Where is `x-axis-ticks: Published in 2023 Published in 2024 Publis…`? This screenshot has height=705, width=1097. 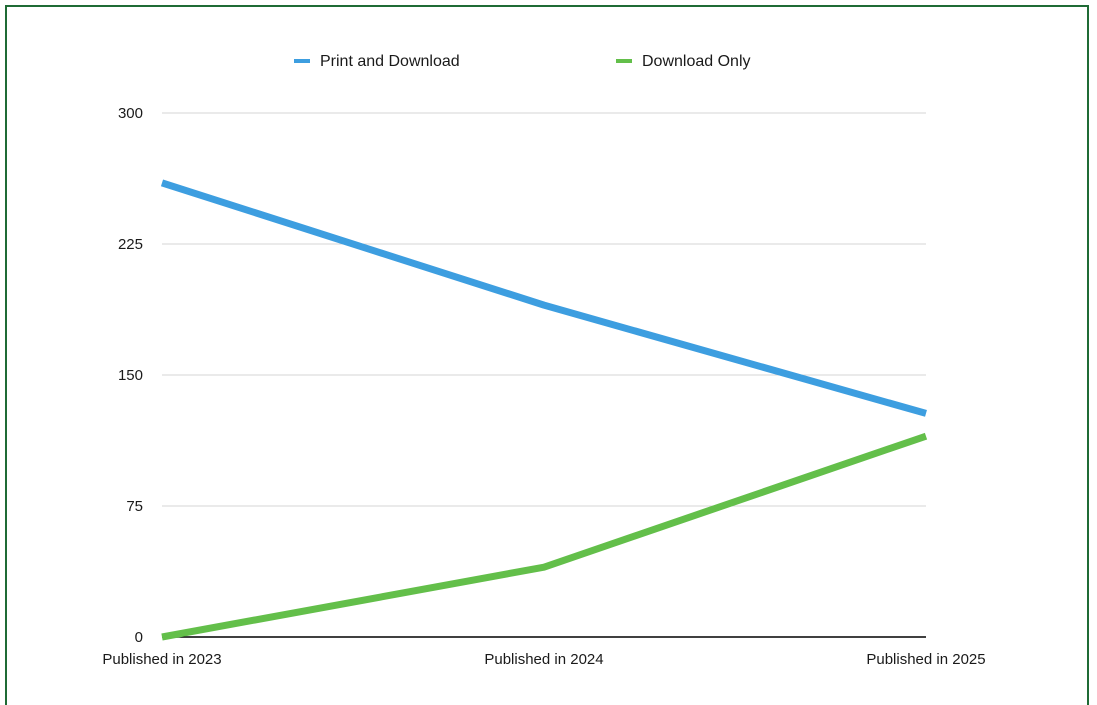
x-axis-ticks: Published in 2023 Published in 2024 Publis… is located at coordinates (543, 659).